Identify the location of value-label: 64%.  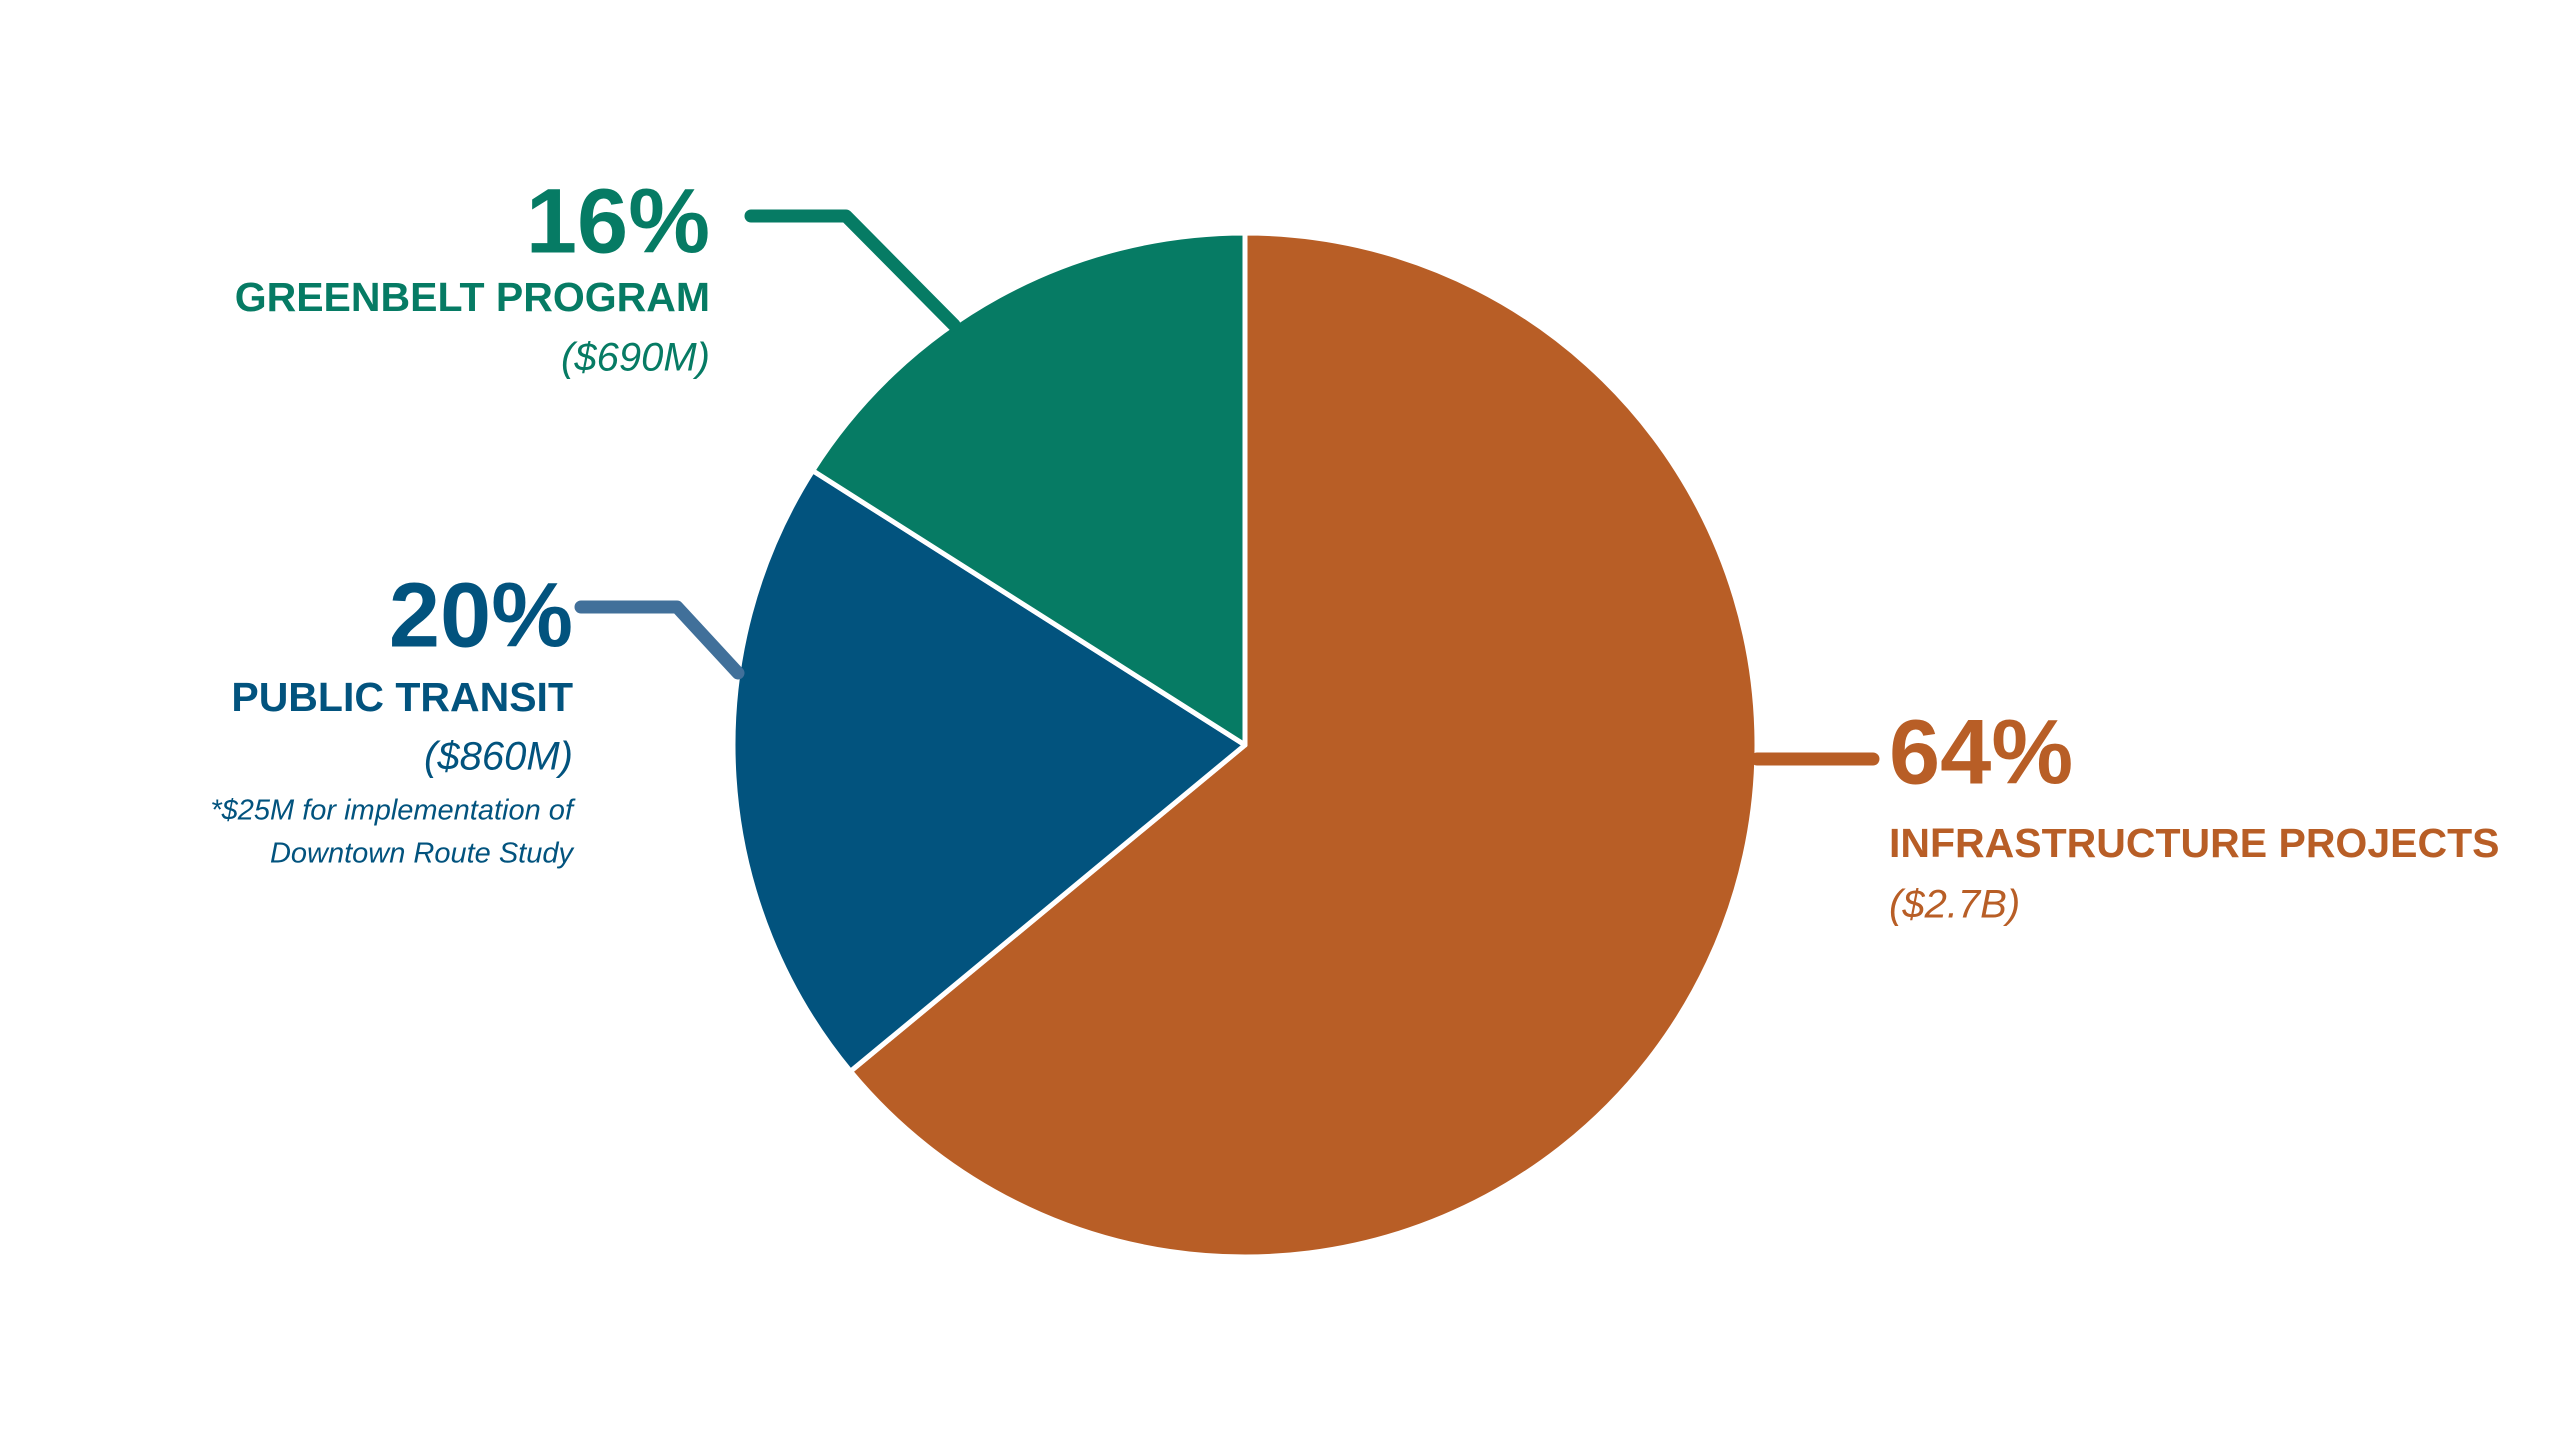
(1981, 752).